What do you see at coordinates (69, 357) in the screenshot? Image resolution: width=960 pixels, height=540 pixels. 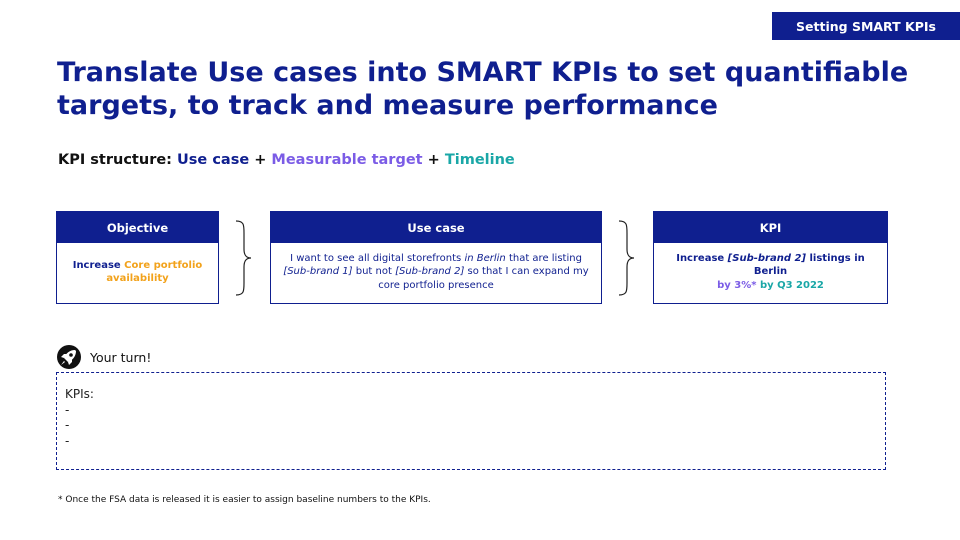 I see `rocket-icon` at bounding box center [69, 357].